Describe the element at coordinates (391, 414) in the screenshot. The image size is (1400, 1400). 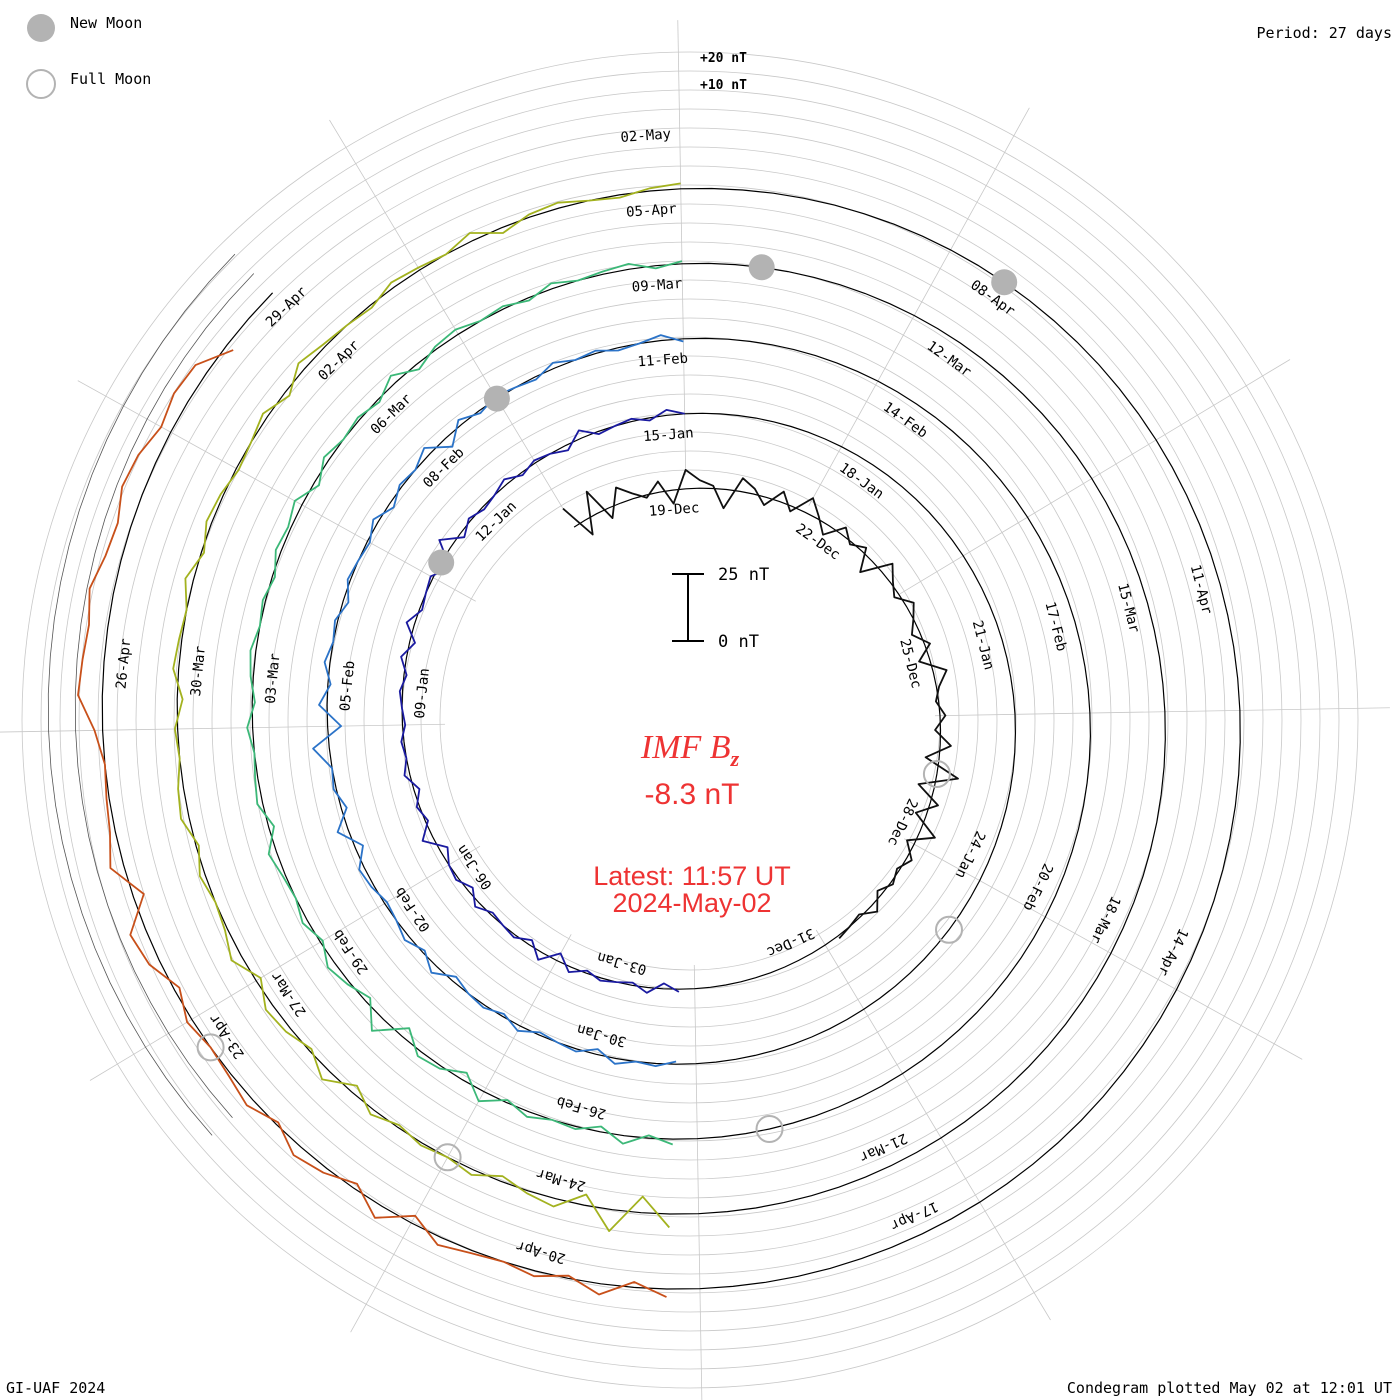
I see `date-label: 06-Mar` at that location.